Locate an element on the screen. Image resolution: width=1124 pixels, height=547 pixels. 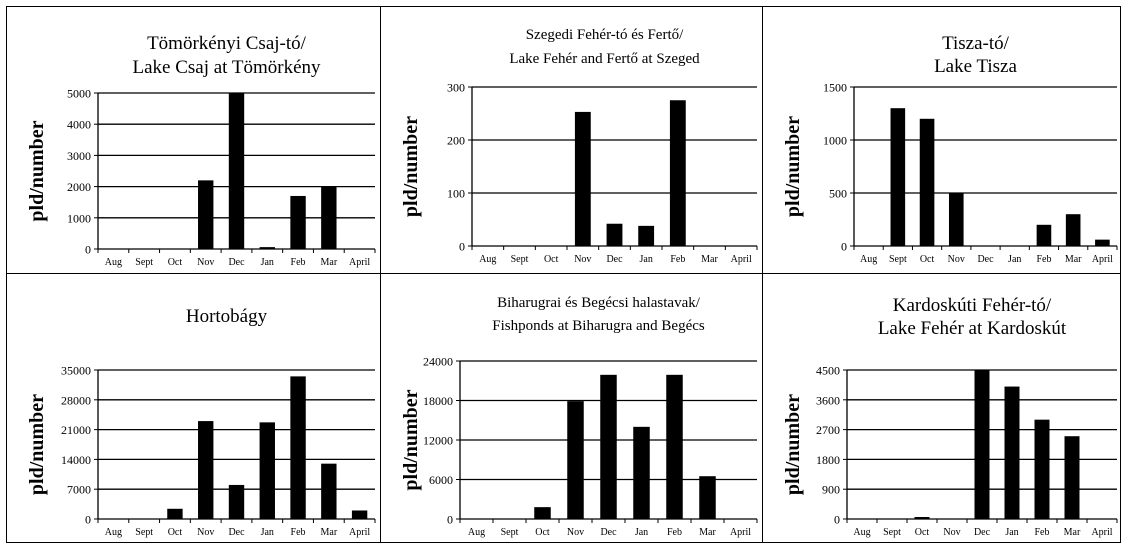
y-tick-label: 21000 is located at coordinates (76, 430).